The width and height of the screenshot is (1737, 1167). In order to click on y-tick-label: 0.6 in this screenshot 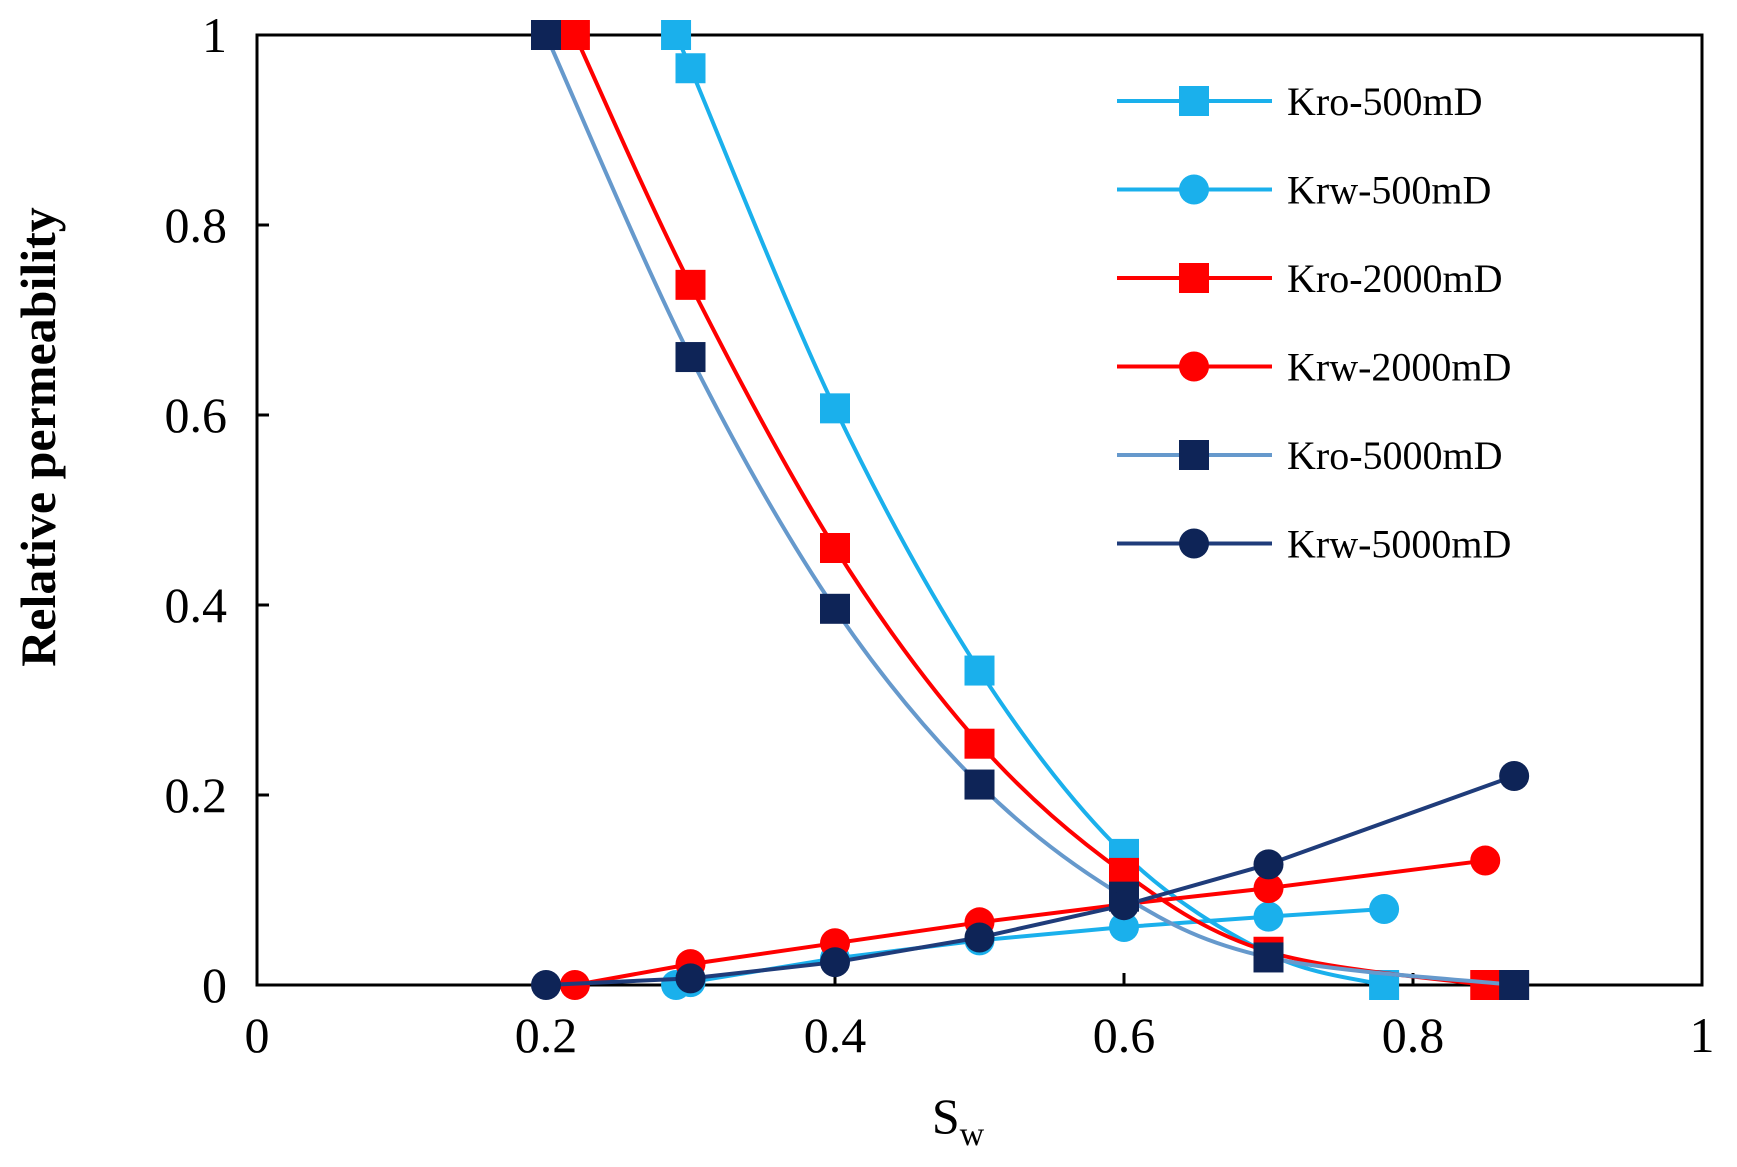, I will do `click(196, 415)`.